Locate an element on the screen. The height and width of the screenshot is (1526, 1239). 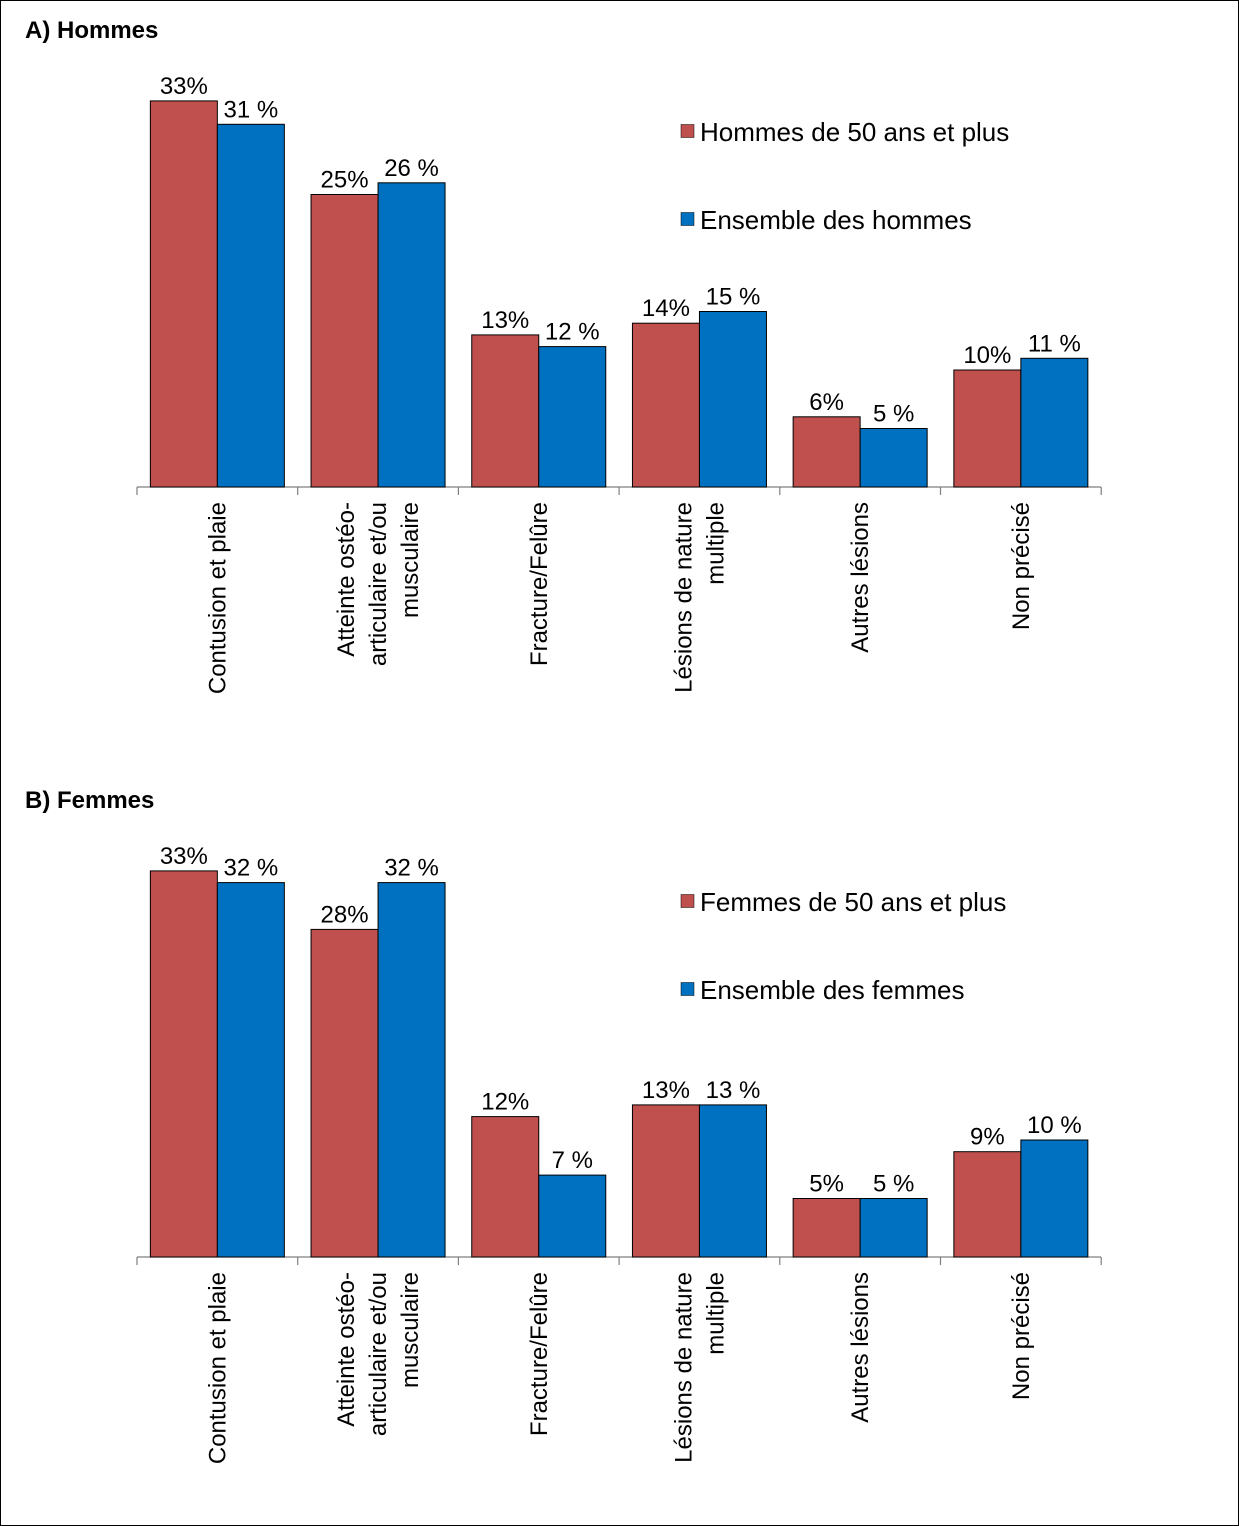
data-label-50plus: 12% is located at coordinates (505, 1102).